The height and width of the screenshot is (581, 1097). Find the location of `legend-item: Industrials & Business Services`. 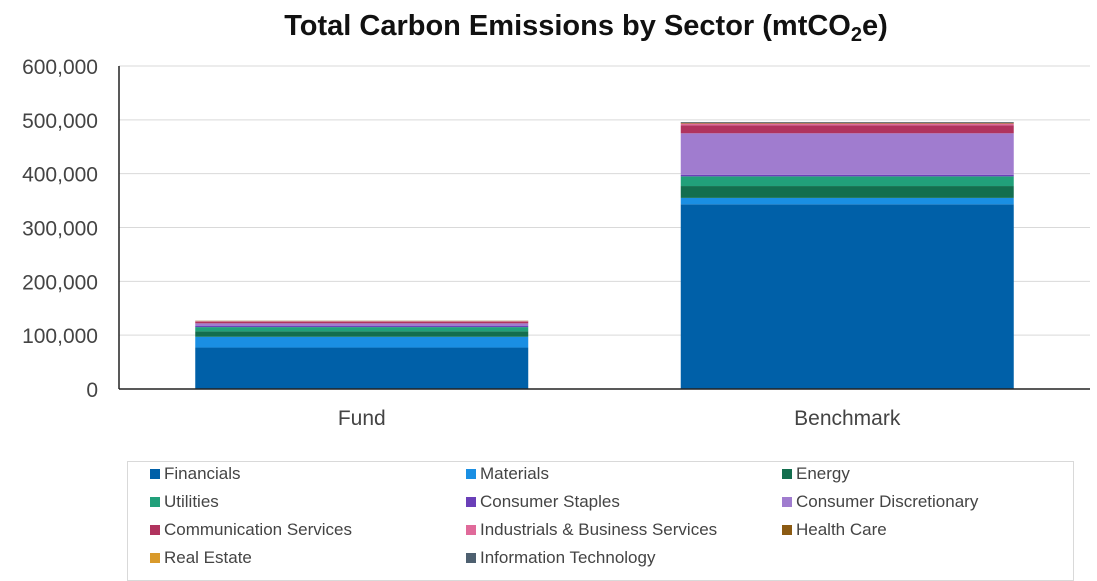

legend-item: Industrials & Business Services is located at coordinates (591, 530).